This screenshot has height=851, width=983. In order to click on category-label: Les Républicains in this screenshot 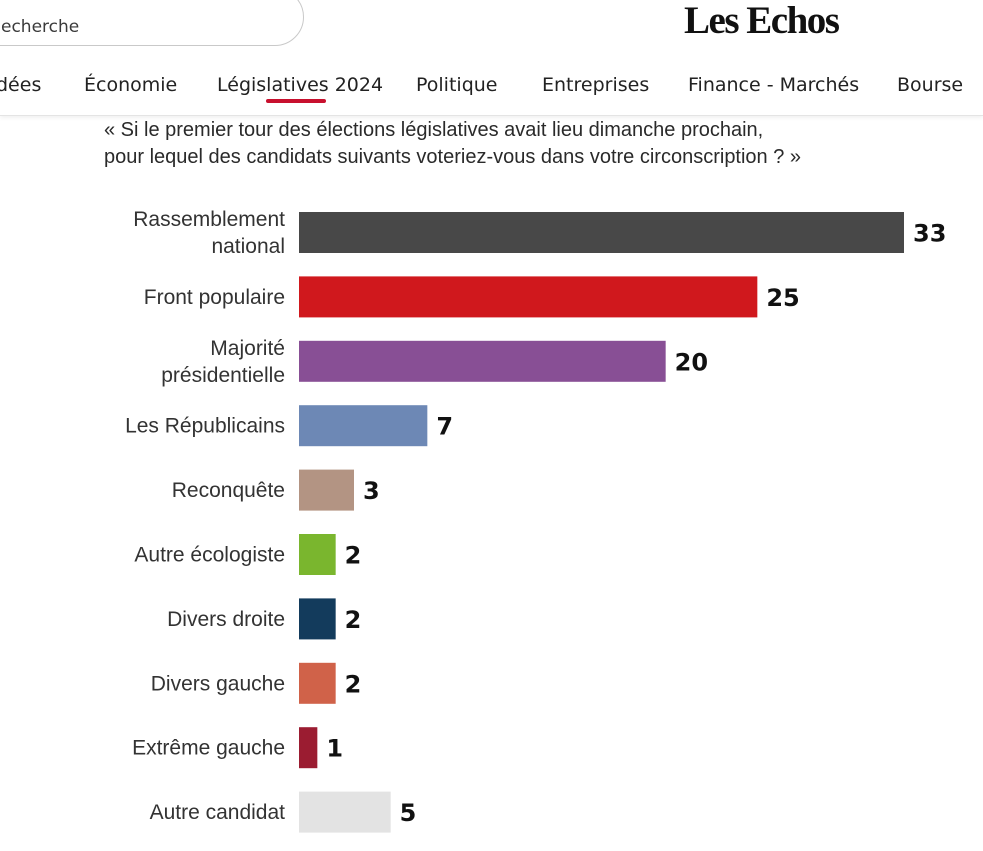, I will do `click(205, 426)`.